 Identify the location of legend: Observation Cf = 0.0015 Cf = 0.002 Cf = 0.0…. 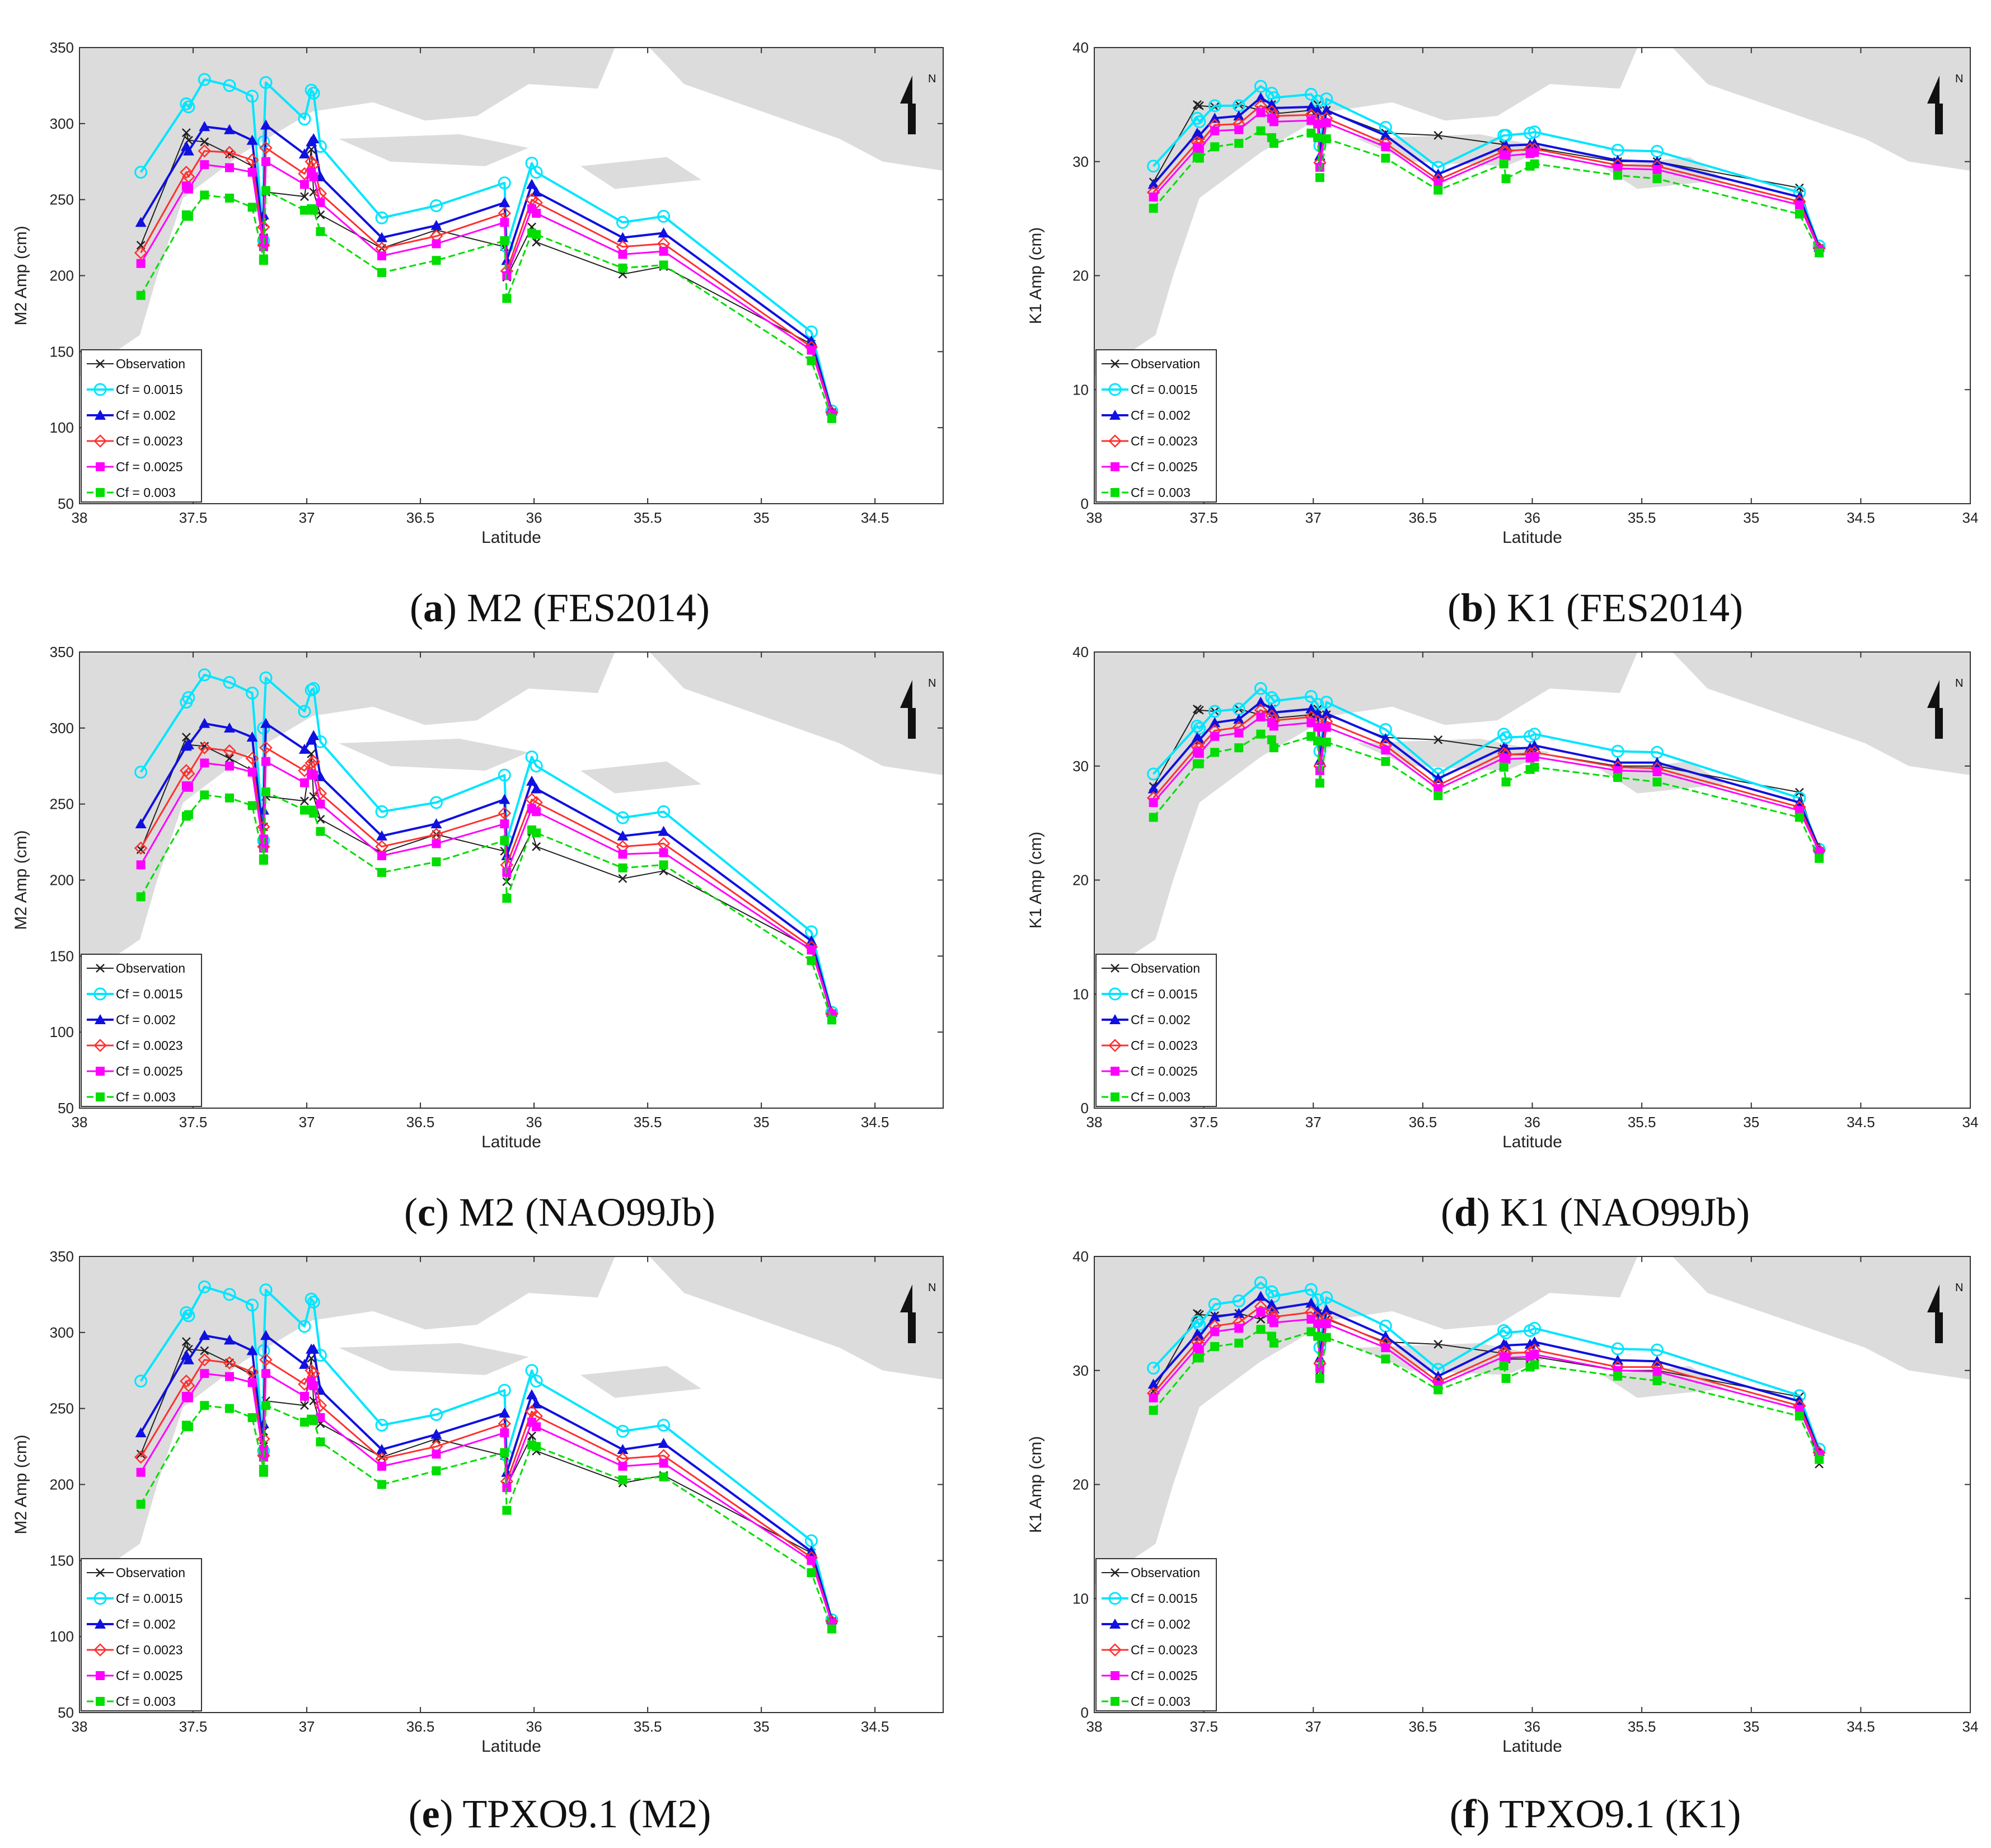
(1156, 1634).